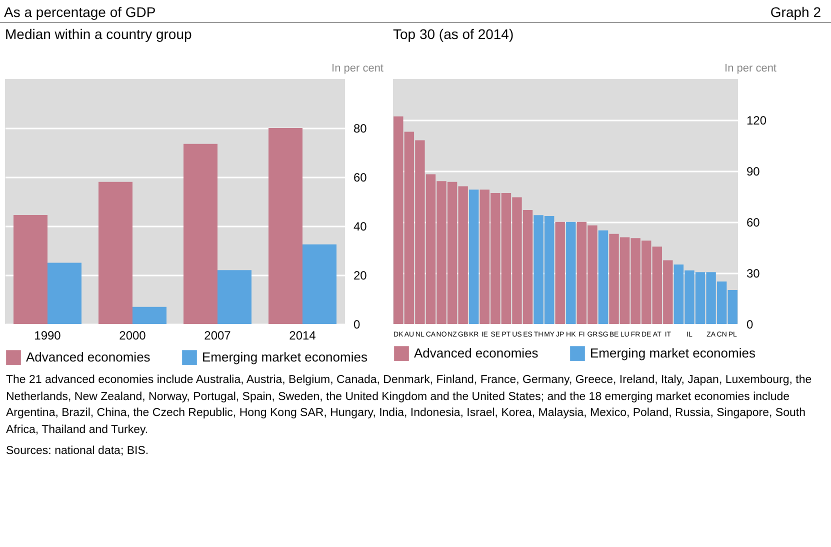  Describe the element at coordinates (48, 335) in the screenshot. I see `x-tick-label: 1990` at that location.